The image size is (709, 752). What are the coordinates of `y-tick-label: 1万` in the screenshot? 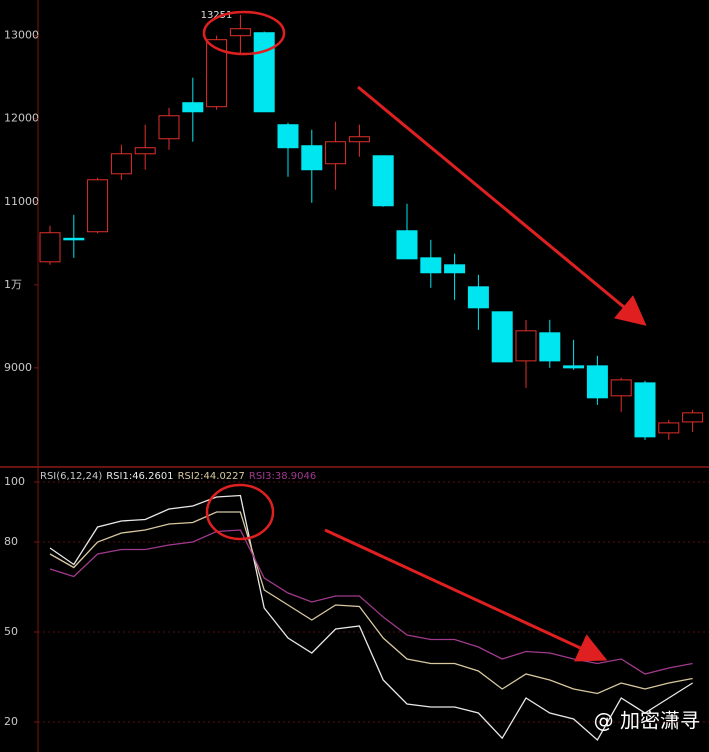 It's located at (13, 284).